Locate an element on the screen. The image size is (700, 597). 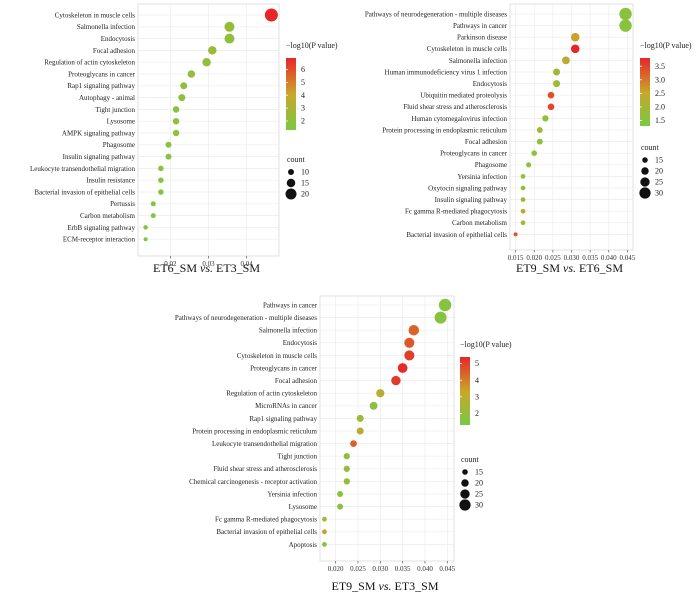
category-label: Yersinia infection is located at coordinates (482, 177).